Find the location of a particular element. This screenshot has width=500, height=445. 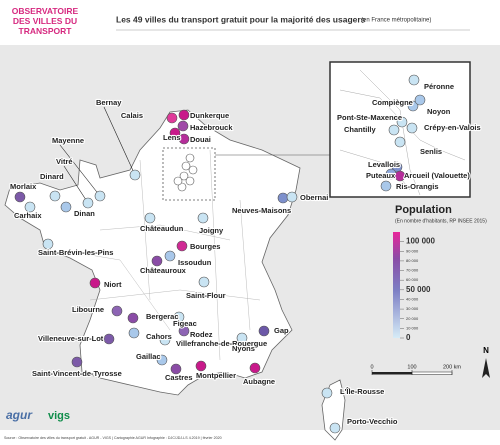

city-label: Villefranche-de-Rouergue is located at coordinates (221, 343).